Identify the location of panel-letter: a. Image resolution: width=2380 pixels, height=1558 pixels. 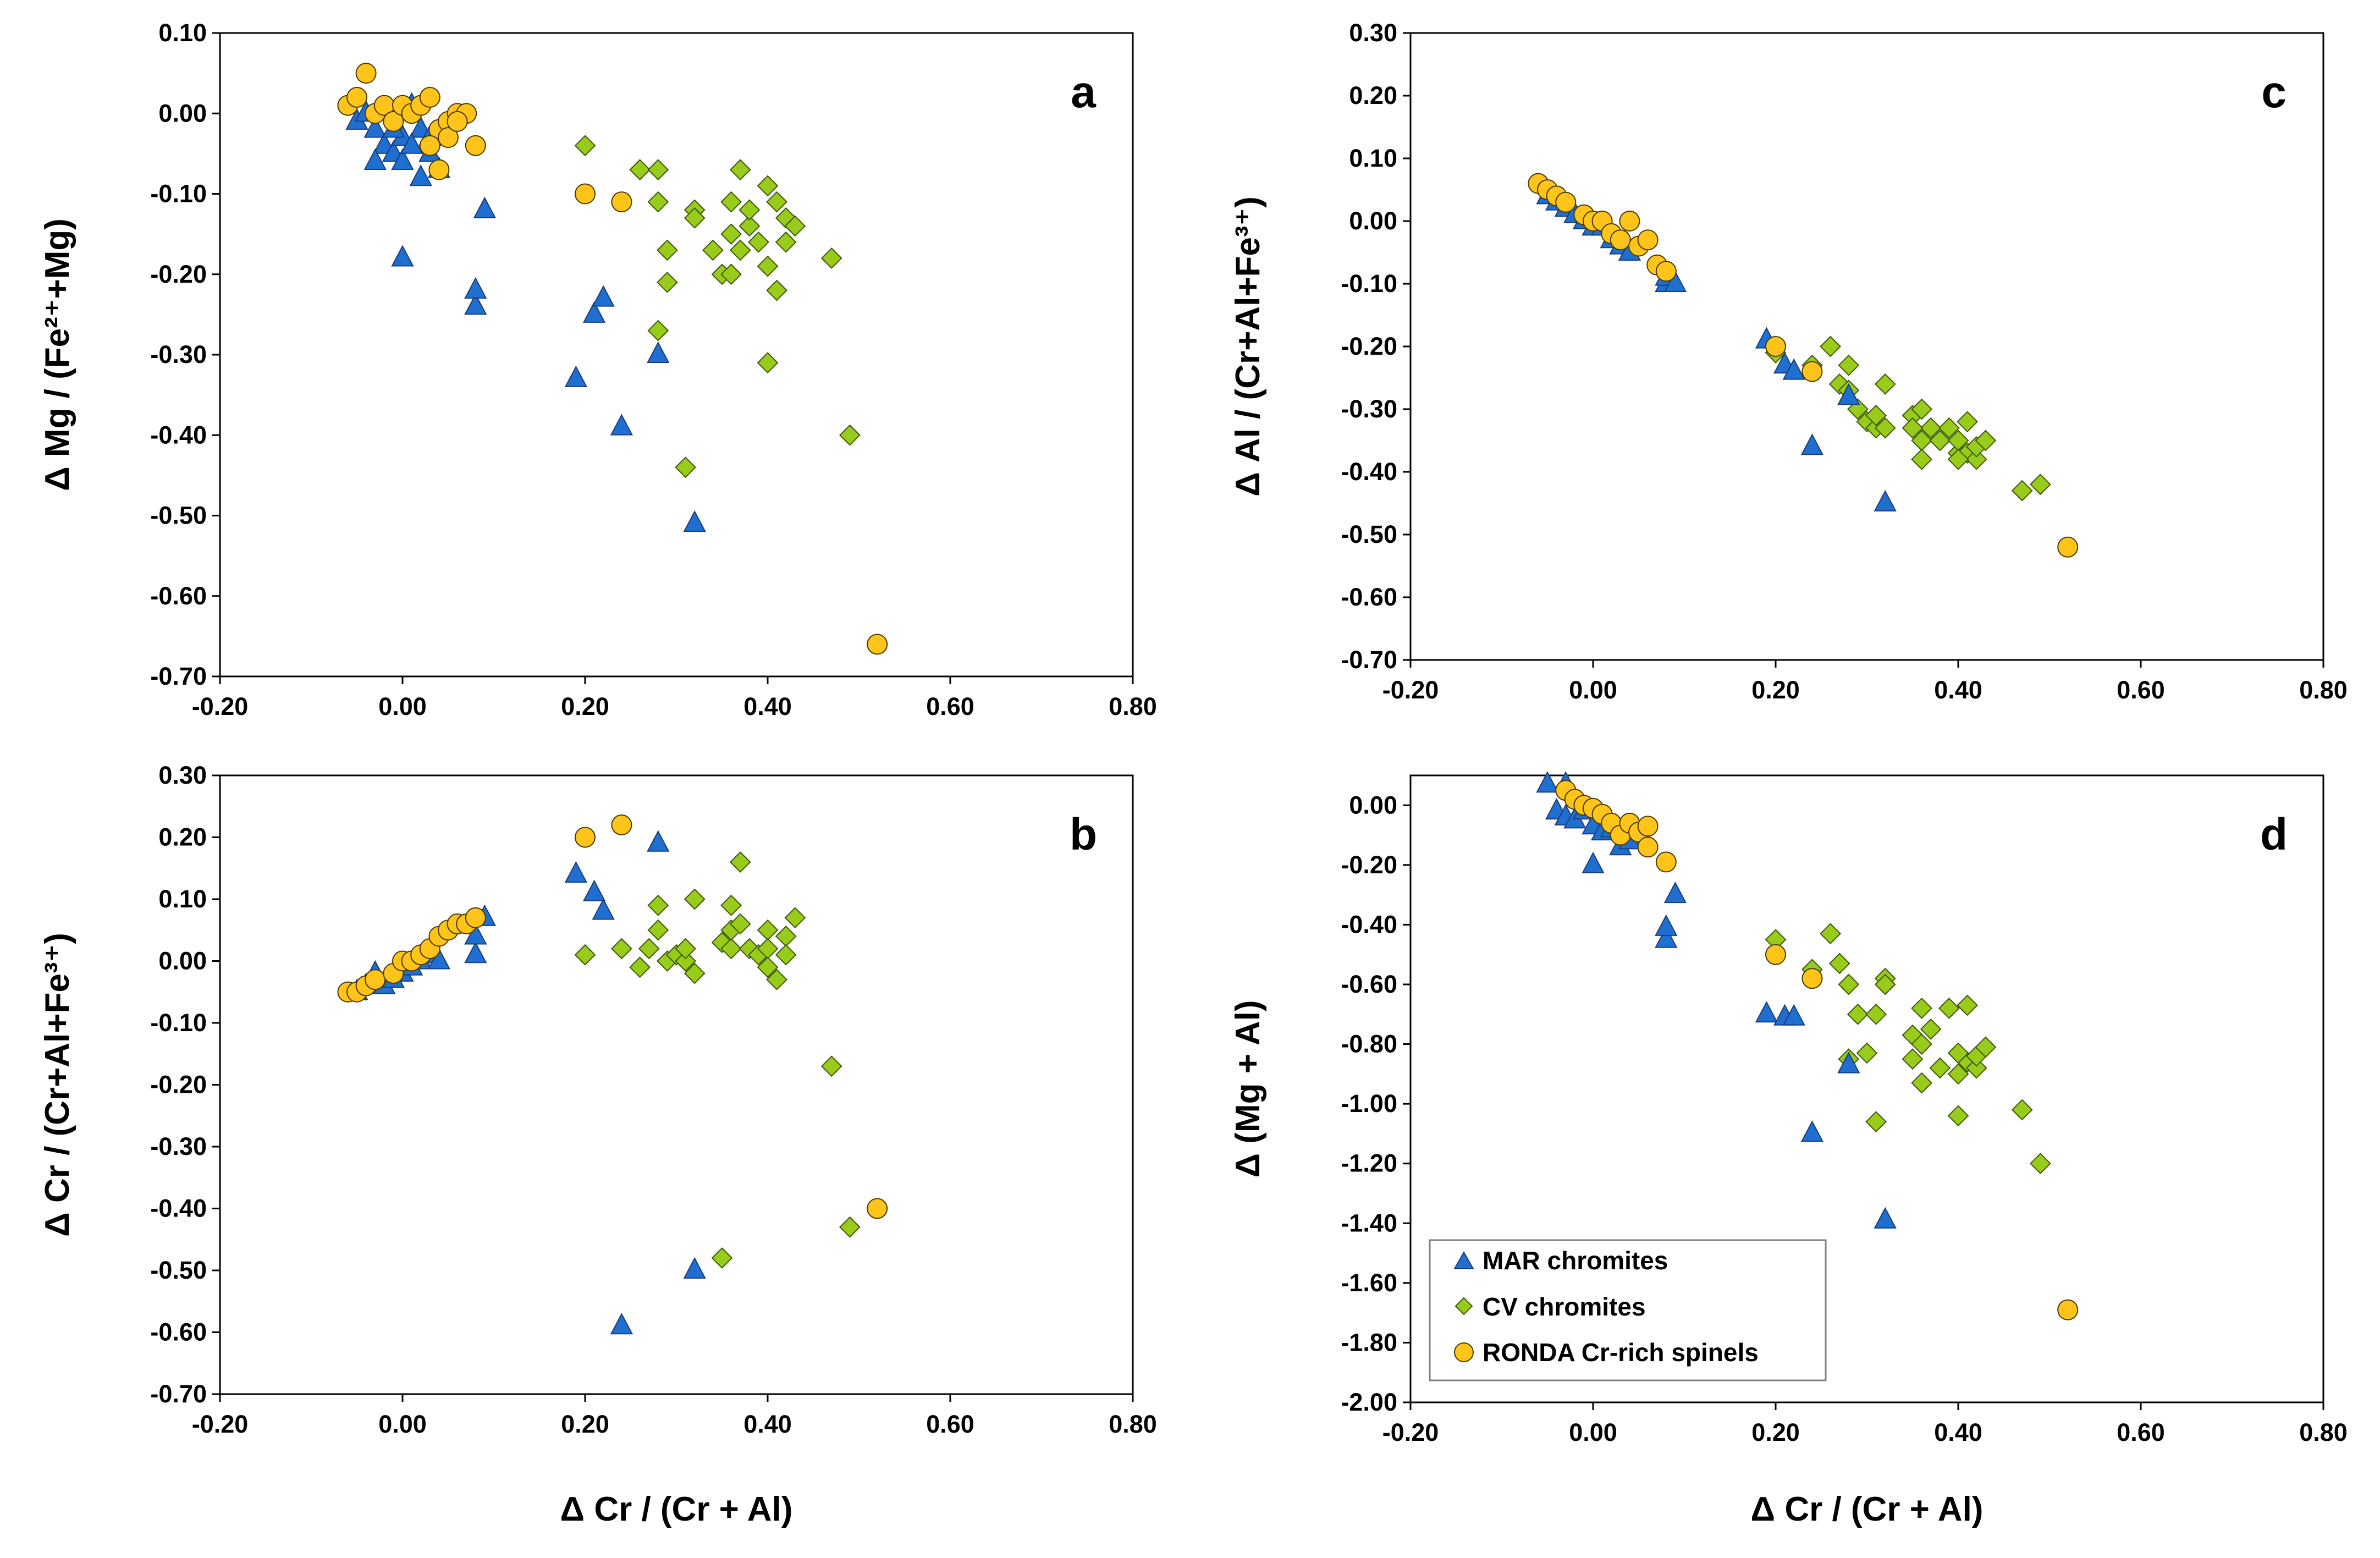
(1084, 92).